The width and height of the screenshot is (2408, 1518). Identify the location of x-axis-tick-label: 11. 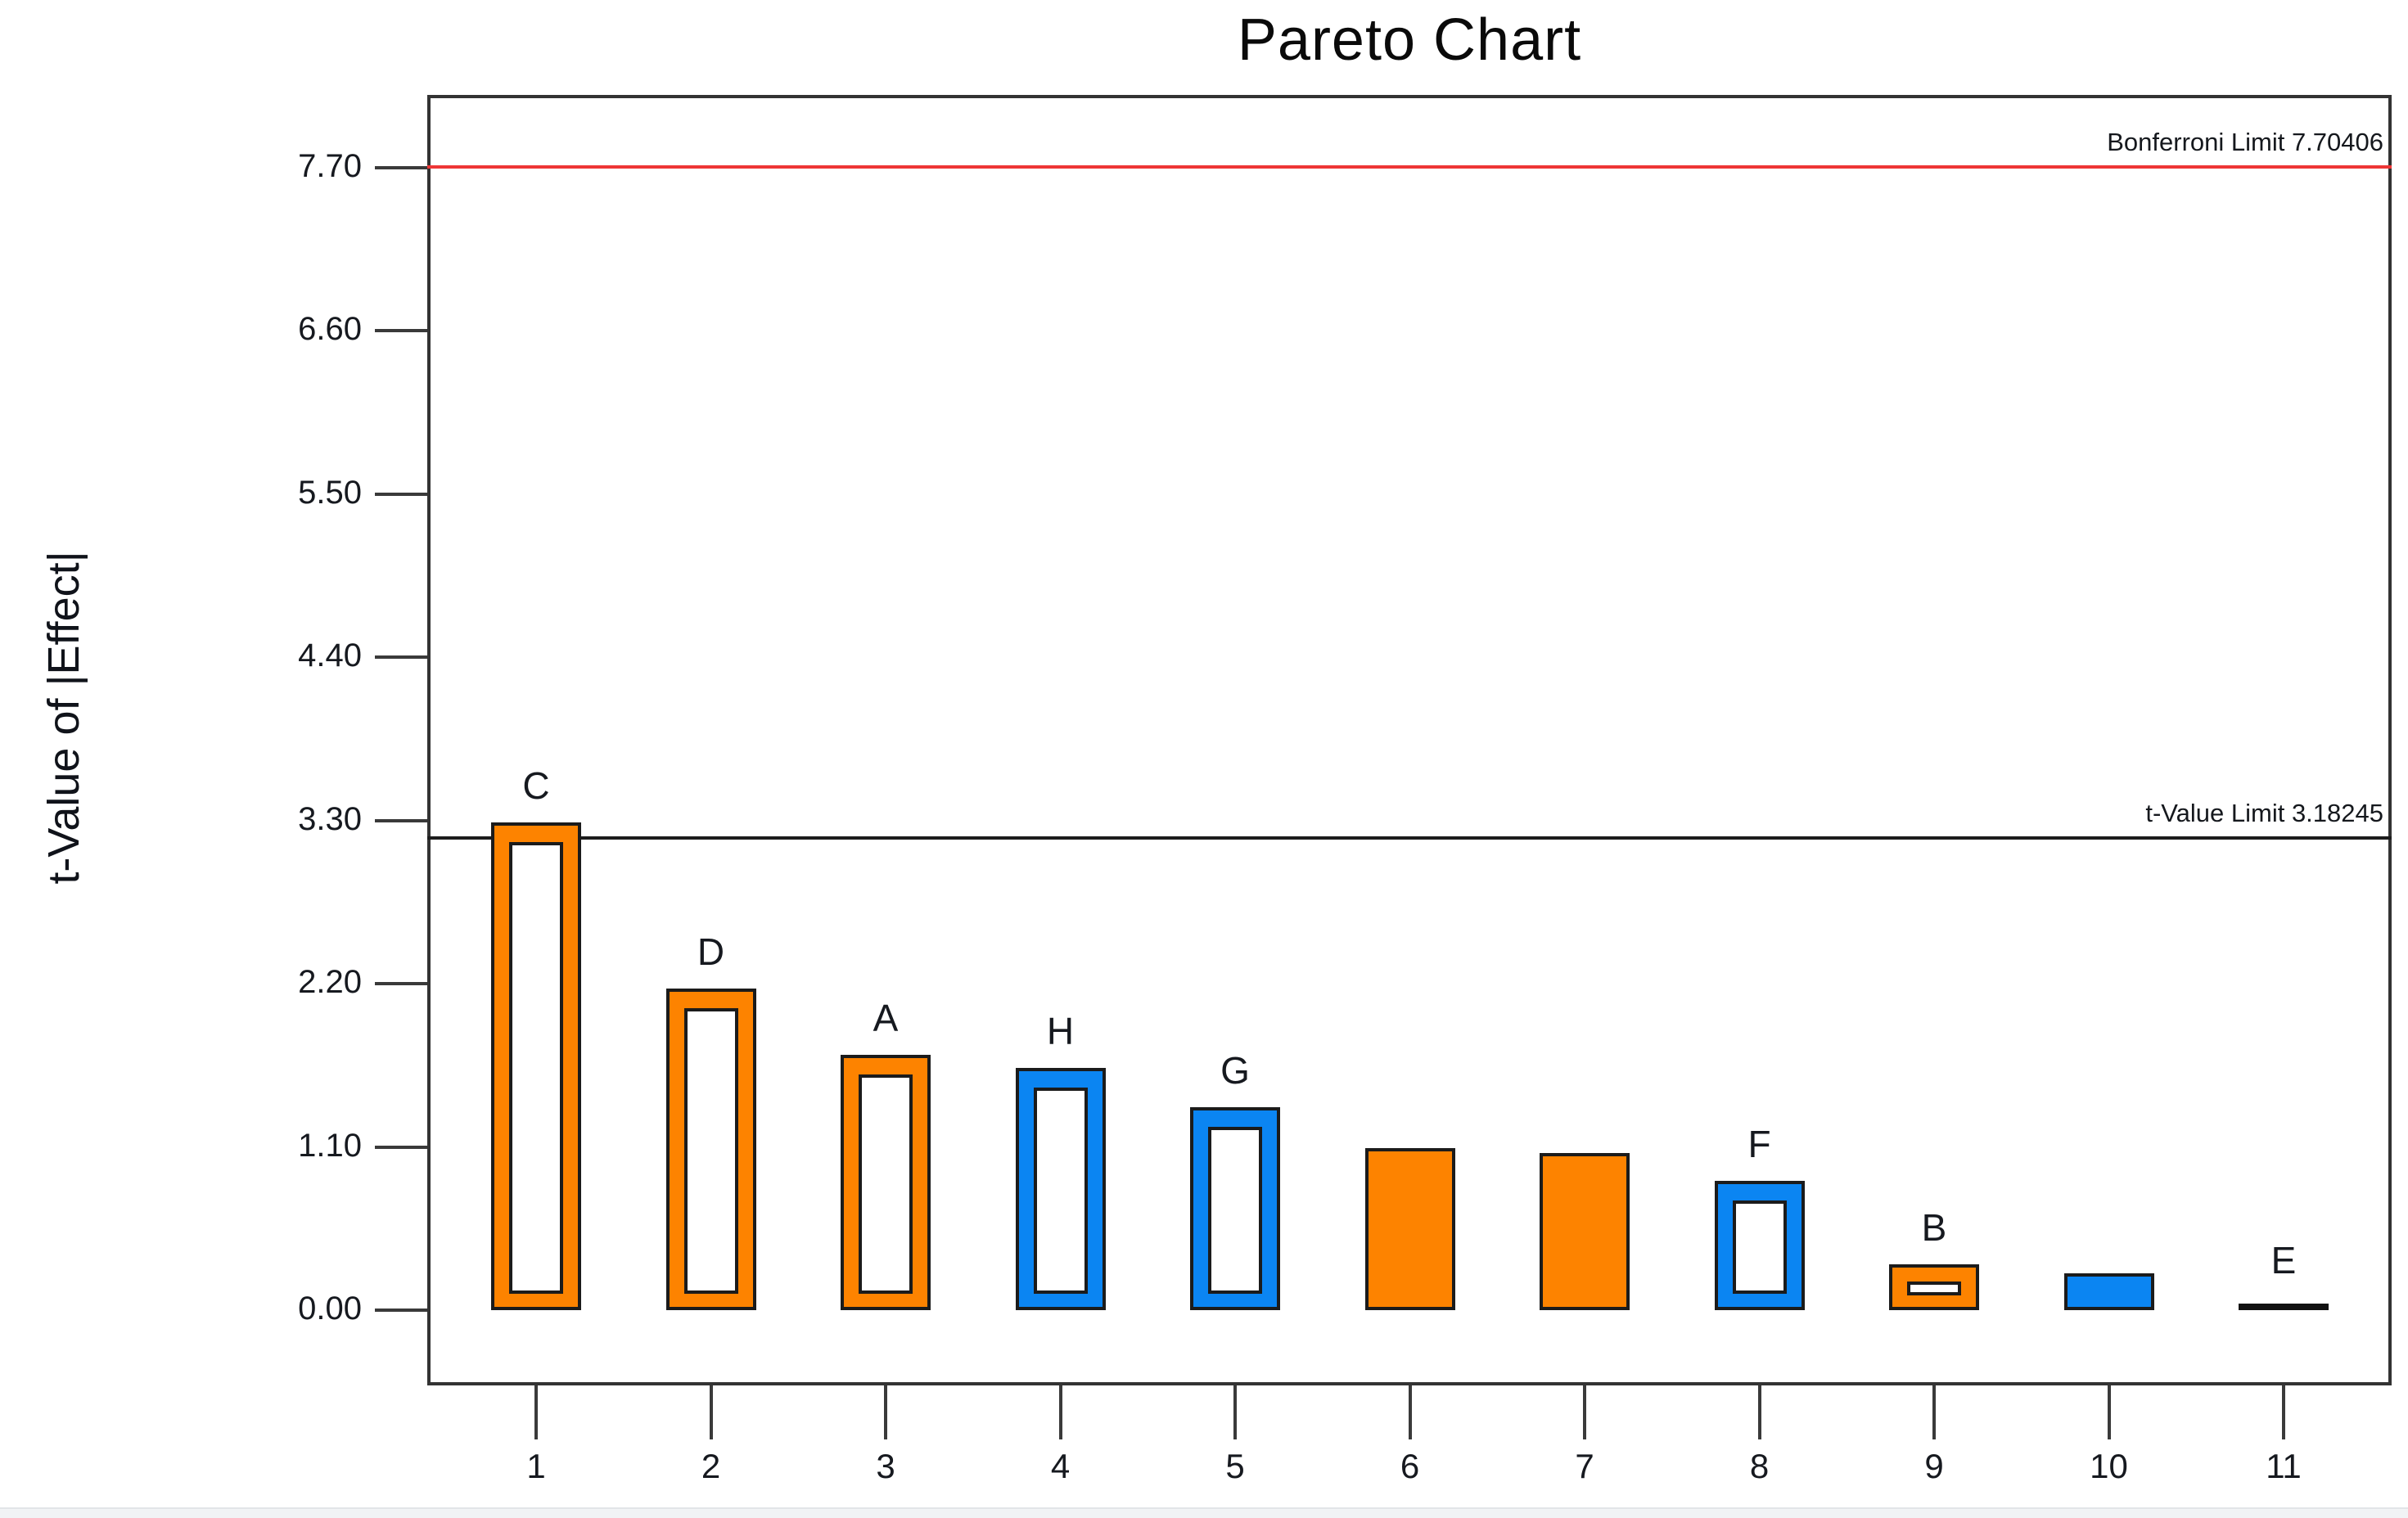
(2284, 1466).